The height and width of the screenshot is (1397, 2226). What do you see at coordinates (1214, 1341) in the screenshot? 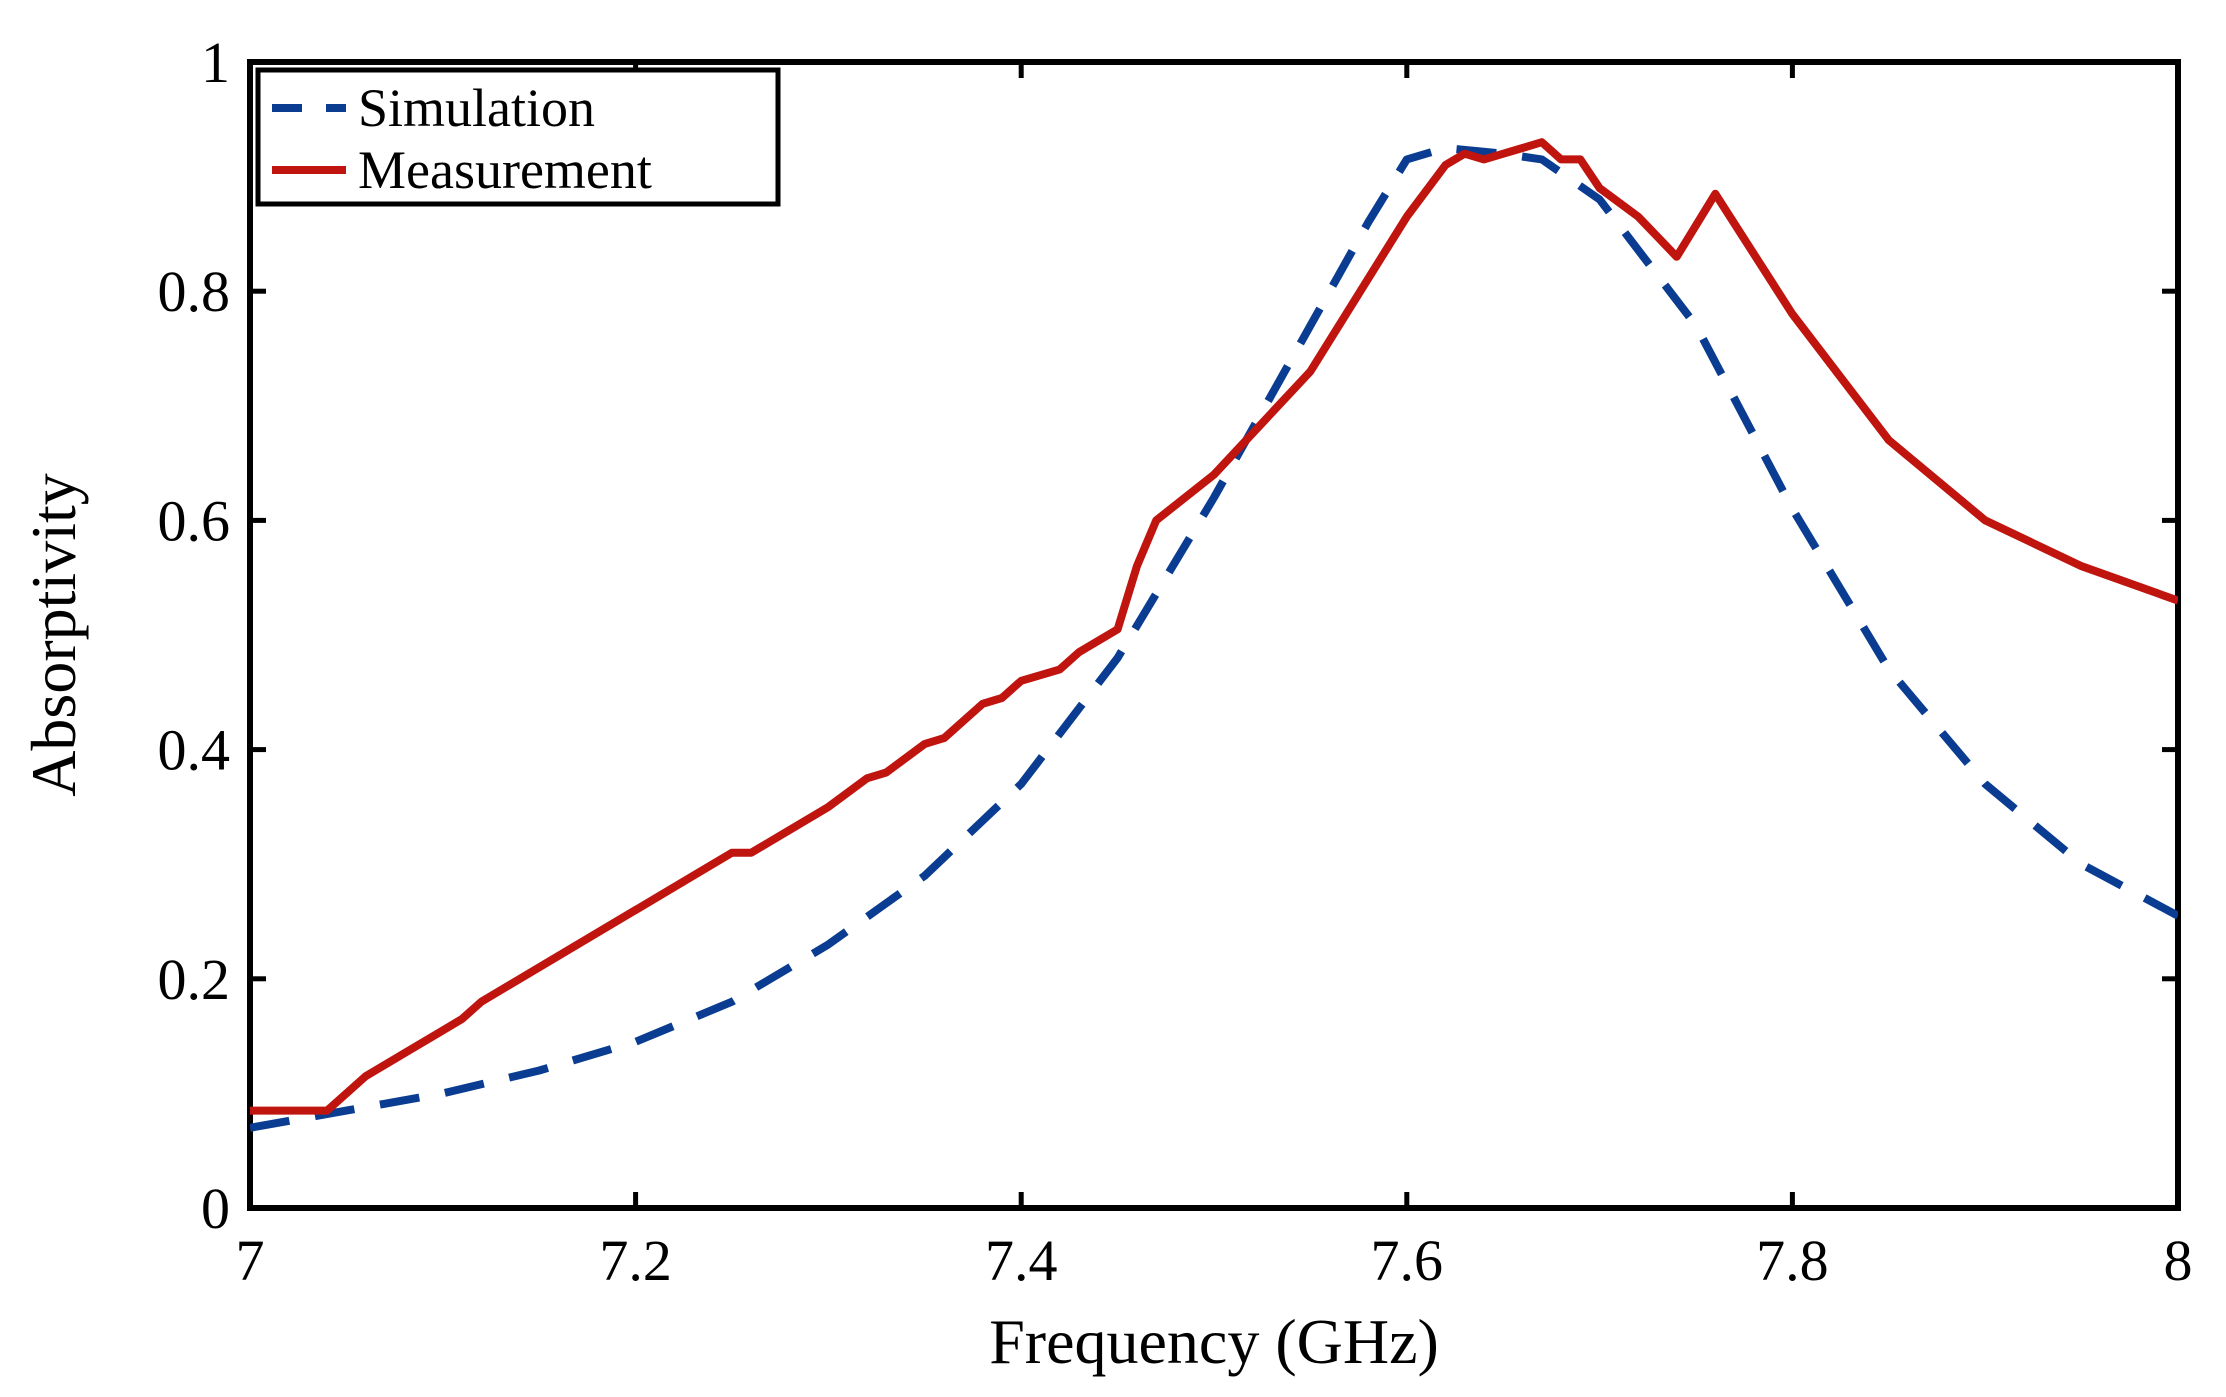
I see `x-axis-title: Frequency (GHz)` at bounding box center [1214, 1341].